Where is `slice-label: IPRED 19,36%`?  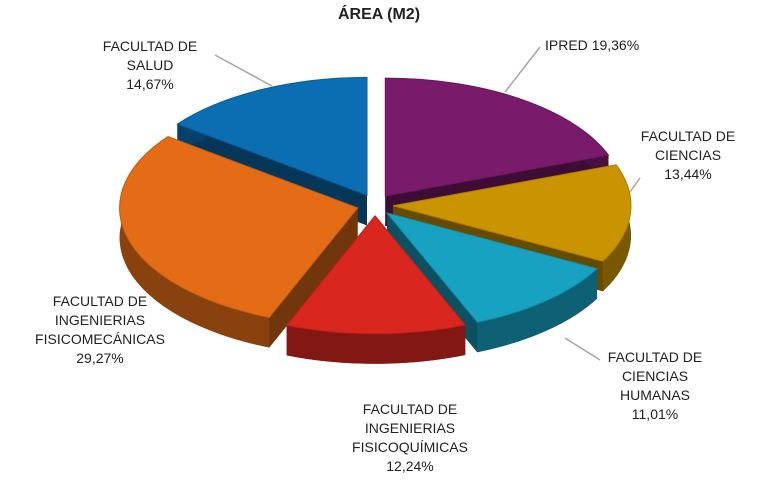
slice-label: IPRED 19,36% is located at coordinates (645, 45).